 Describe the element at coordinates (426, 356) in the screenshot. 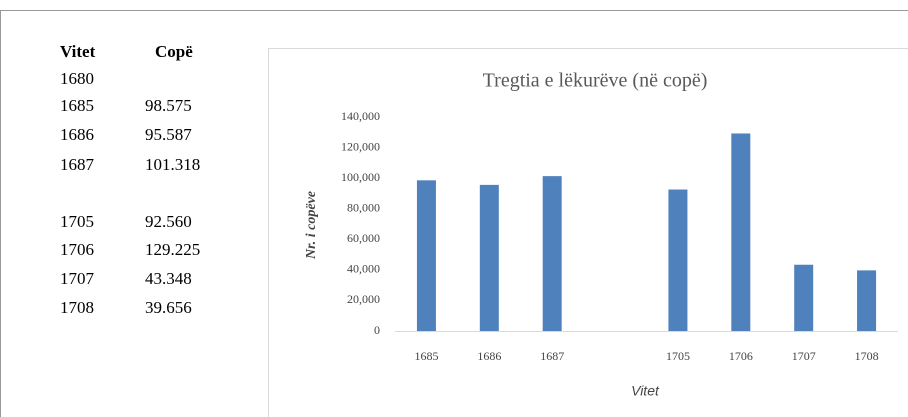

I see `x-tick-label: 1685` at that location.